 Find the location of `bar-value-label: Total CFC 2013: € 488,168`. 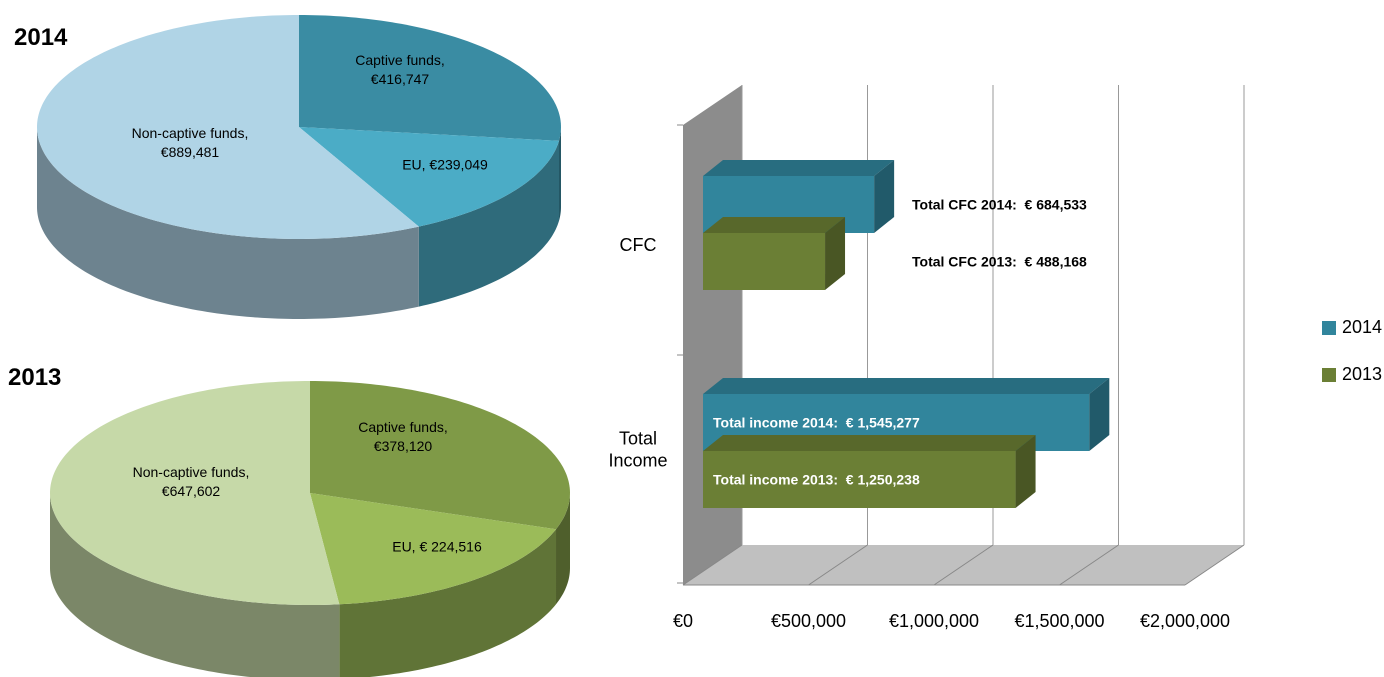

bar-value-label: Total CFC 2013: € 488,168 is located at coordinates (999, 261).